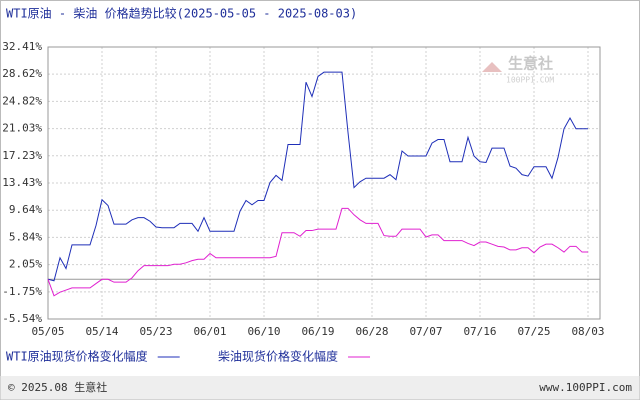  Describe the element at coordinates (320, 388) in the screenshot. I see `footer-bar` at that location.